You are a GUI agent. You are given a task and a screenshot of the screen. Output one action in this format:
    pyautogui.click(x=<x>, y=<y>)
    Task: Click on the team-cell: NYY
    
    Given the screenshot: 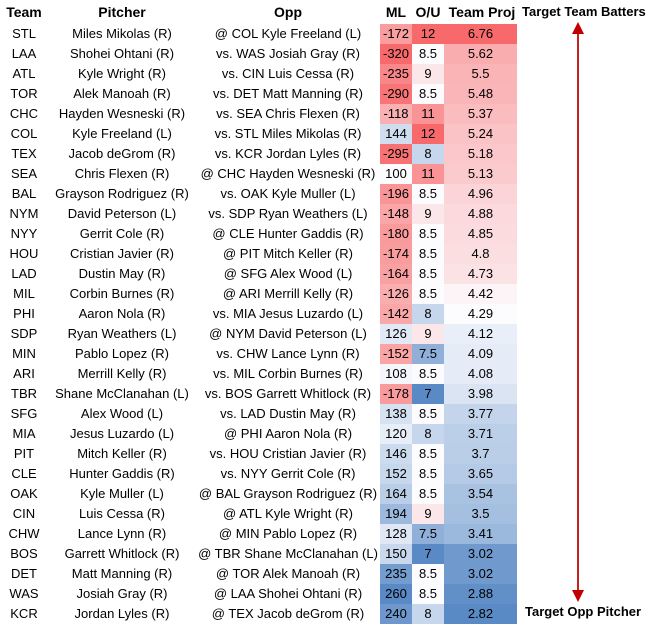 What is the action you would take?
    pyautogui.click(x=24, y=233)
    